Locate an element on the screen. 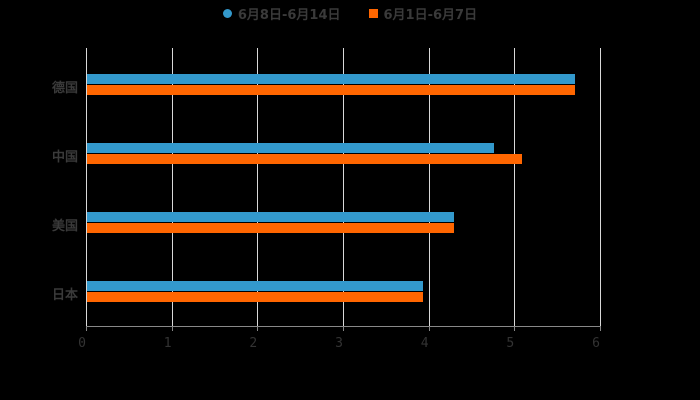  legend-label: 6月1日-6月7日 is located at coordinates (430, 15).